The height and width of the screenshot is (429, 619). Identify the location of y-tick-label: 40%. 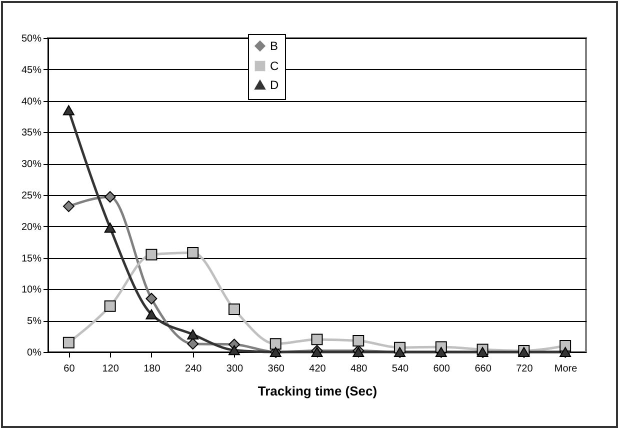
(31, 102).